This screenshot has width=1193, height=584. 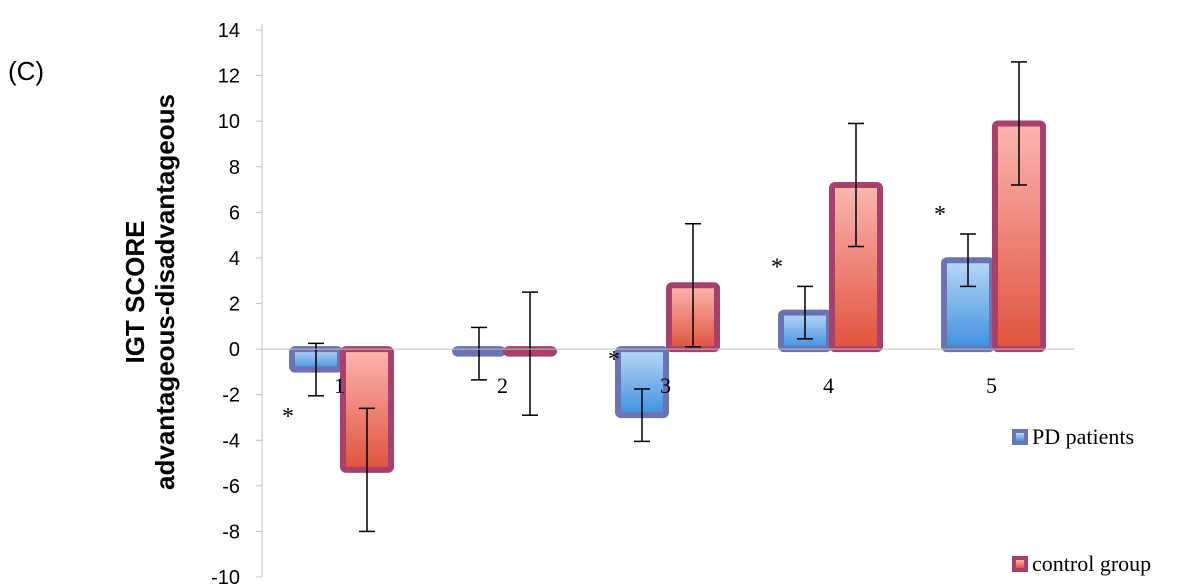 What do you see at coordinates (234, 350) in the screenshot?
I see `y-tick-label: 0` at bounding box center [234, 350].